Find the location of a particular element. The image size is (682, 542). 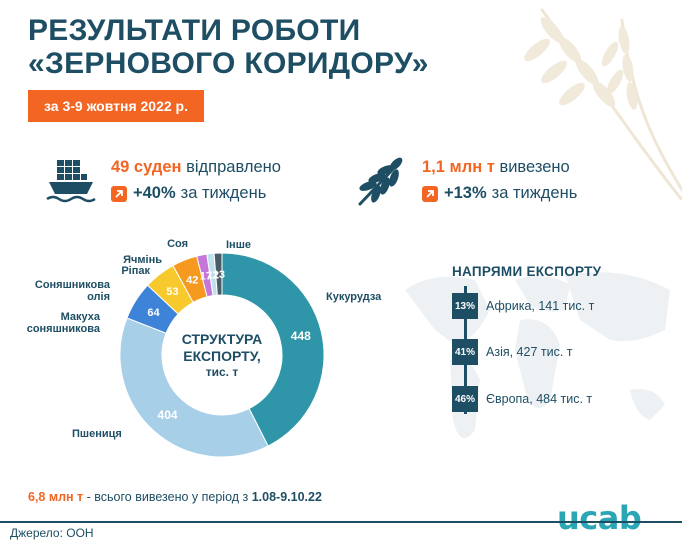

volume-change-text: за тиждень is located at coordinates (534, 193).